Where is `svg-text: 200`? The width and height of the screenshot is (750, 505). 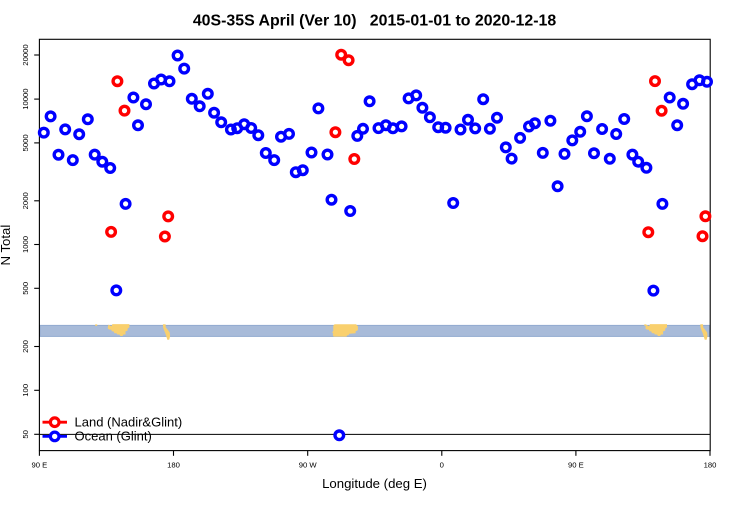
svg-text: 200 is located at coordinates (25, 346).